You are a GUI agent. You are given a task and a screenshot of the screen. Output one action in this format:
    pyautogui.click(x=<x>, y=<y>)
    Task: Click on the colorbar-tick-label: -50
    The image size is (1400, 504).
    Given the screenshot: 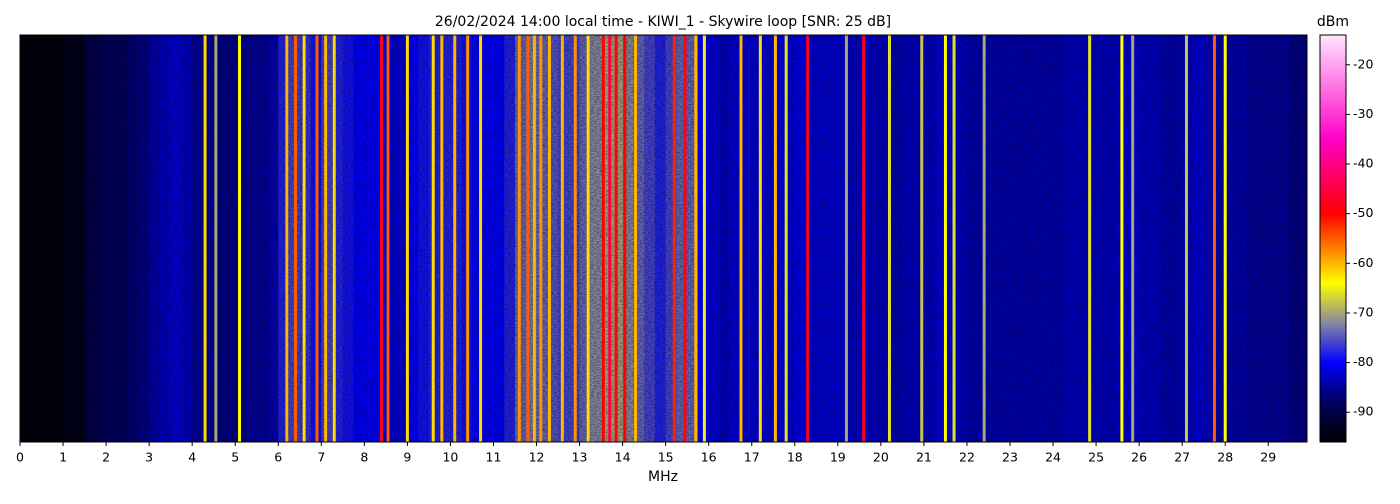 What is the action you would take?
    pyautogui.click(x=1363, y=212)
    